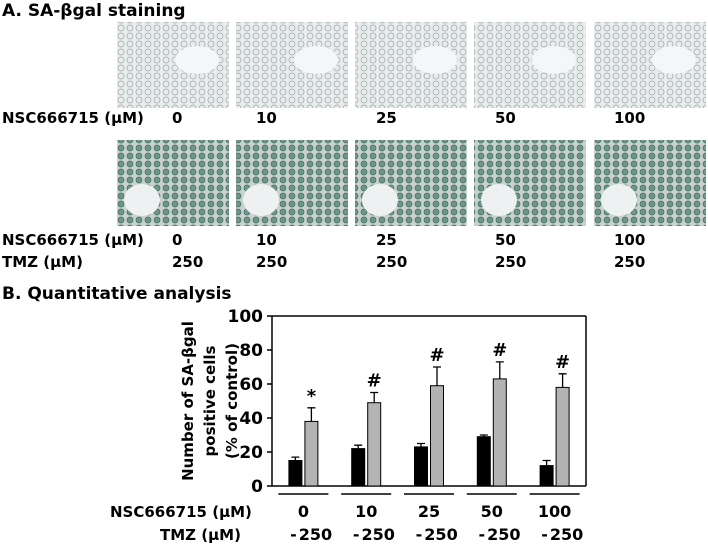 Image resolution: width=708 pixels, height=548 pixels. Describe the element at coordinates (492, 511) in the screenshot. I see `x-tick-label: 50` at that location.